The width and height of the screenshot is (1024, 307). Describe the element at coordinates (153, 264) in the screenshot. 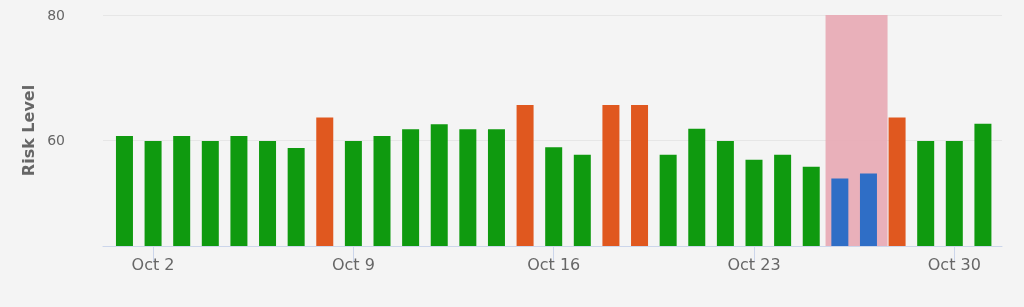

I see `x-tick-label: Oct 2` at that location.